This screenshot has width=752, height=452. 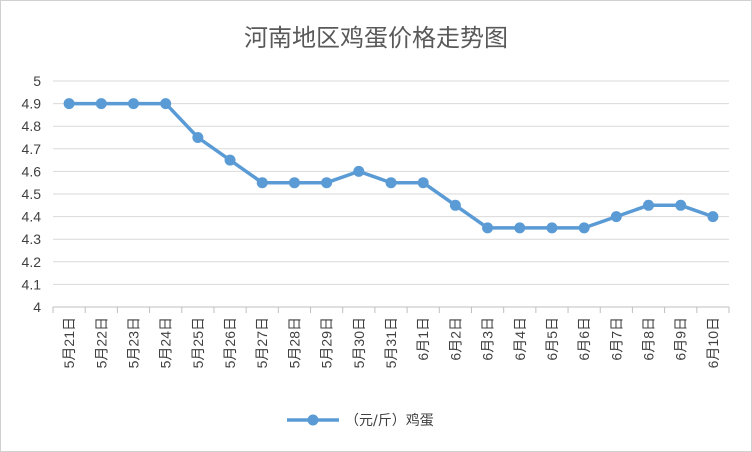 What do you see at coordinates (262, 342) in the screenshot?
I see `x-tick-label: 5月27日` at bounding box center [262, 342].